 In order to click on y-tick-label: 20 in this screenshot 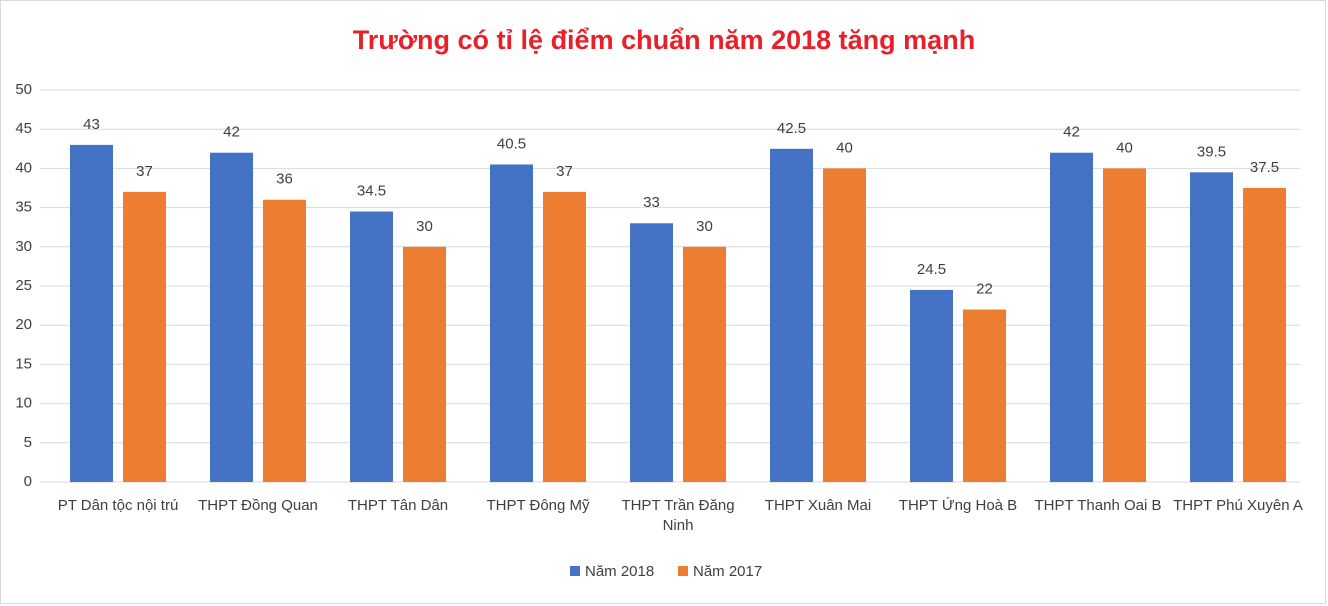, I will do `click(23, 324)`.